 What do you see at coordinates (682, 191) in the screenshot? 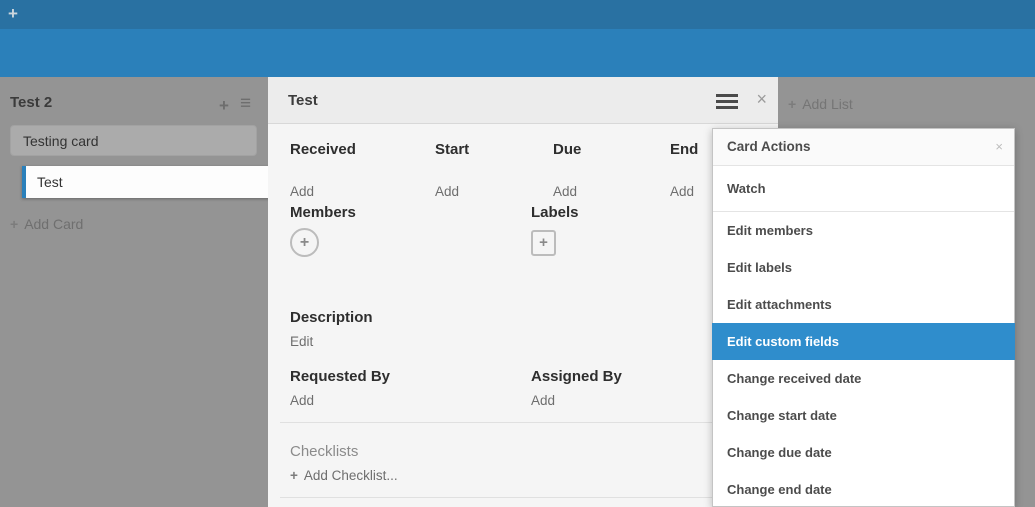
I see `add-end-link: Add` at bounding box center [682, 191].